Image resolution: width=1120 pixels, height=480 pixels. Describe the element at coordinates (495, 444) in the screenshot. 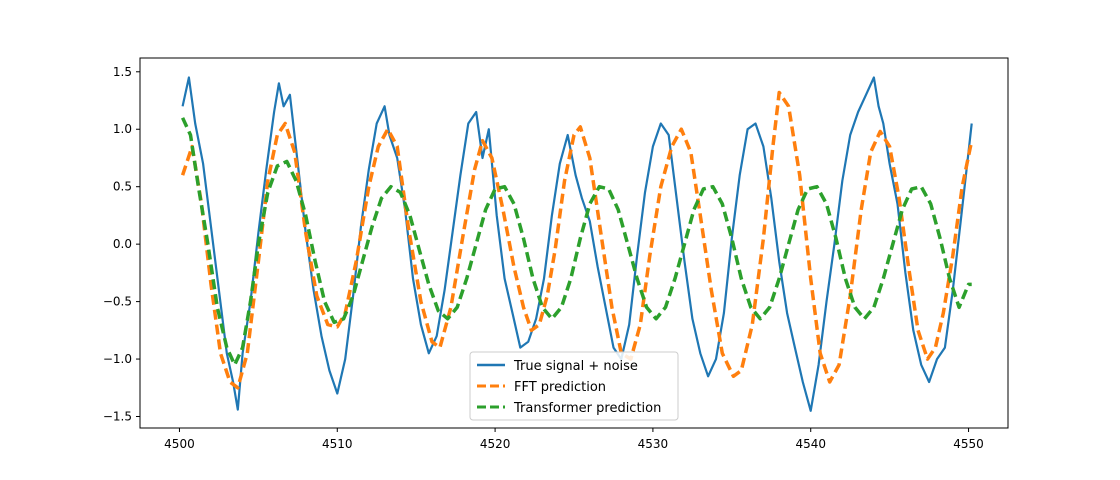

I see `x-tick-label: 4520` at that location.